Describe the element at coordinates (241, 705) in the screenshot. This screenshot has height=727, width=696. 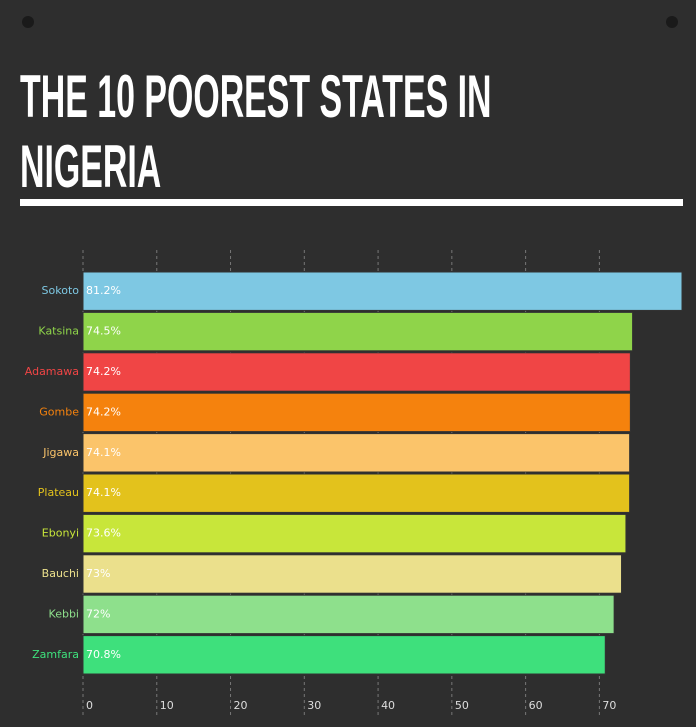
I see `x-tick-label: 20` at that location.